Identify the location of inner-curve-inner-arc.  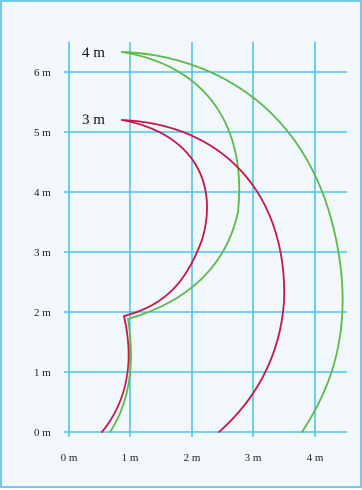
(164, 218).